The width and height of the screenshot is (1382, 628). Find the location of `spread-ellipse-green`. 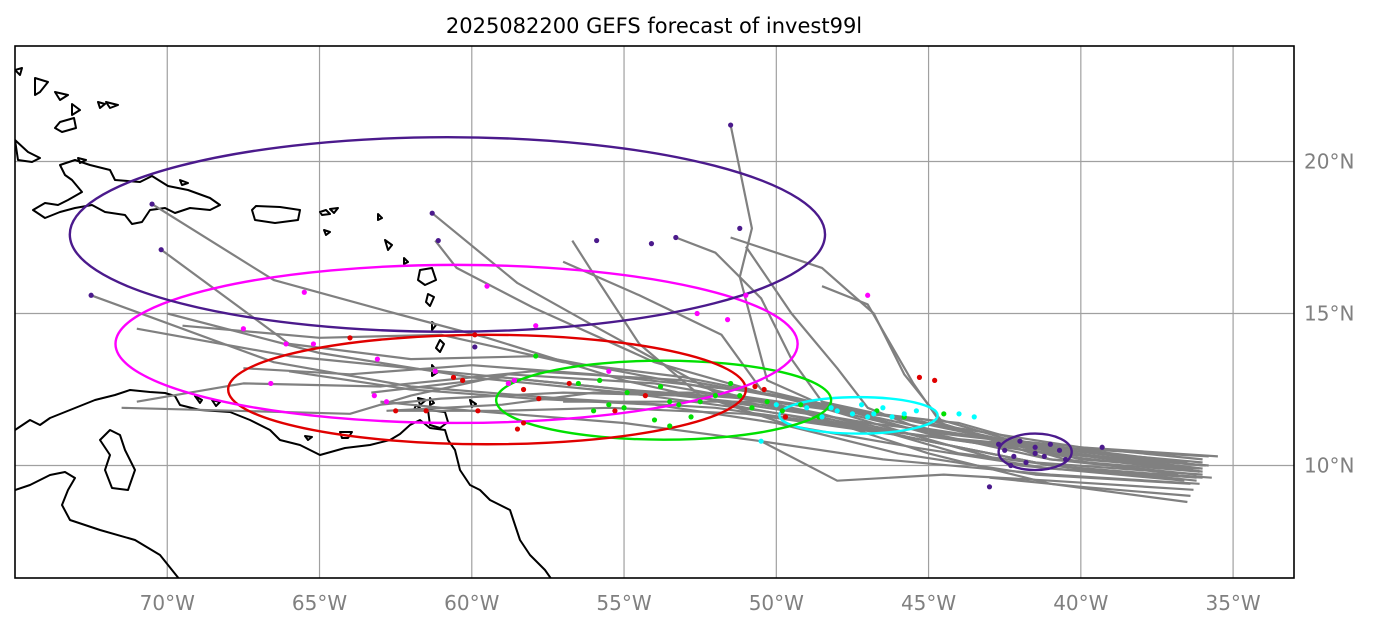

spread-ellipse-green is located at coordinates (663, 400).